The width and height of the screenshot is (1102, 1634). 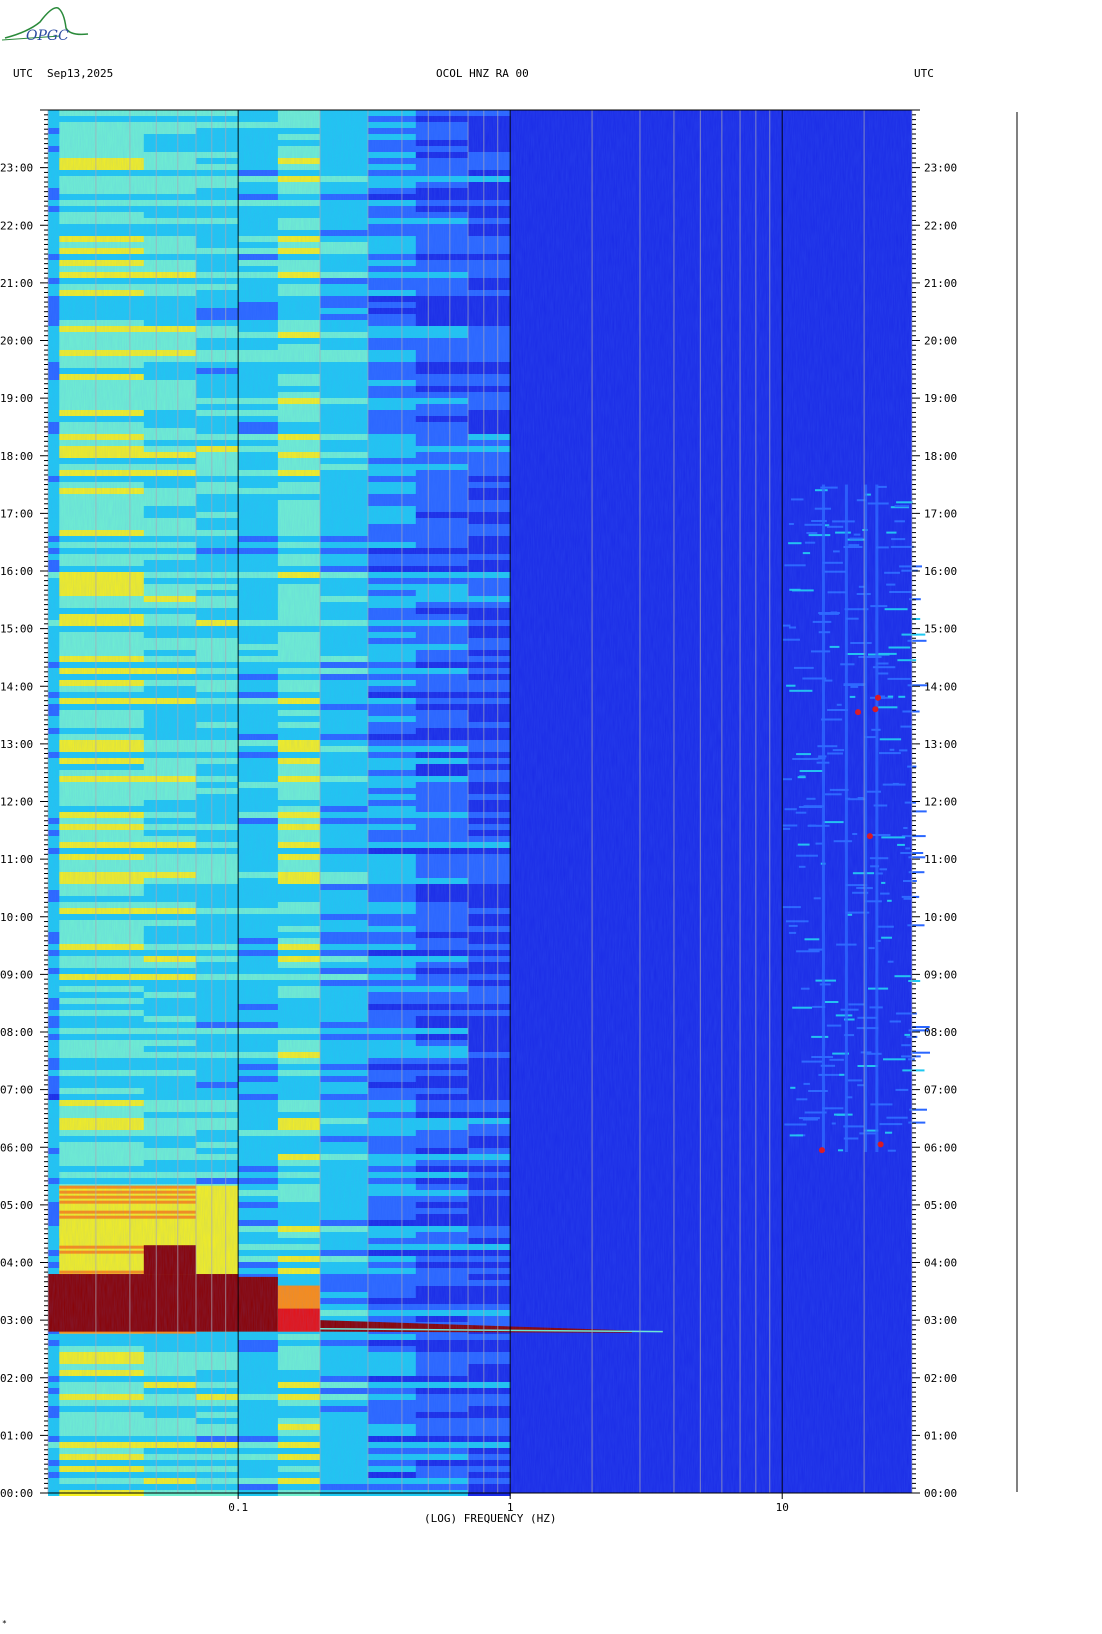 I want to click on y-tick-label-right: 11:00, so click(x=940, y=859).